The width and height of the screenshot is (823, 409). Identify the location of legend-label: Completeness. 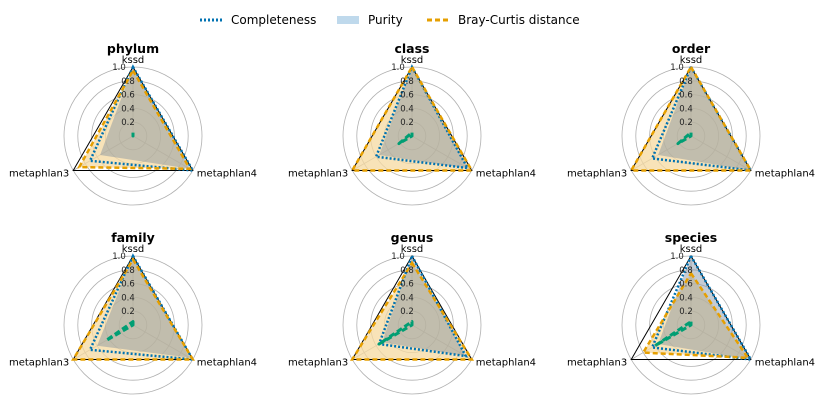
(273, 20).